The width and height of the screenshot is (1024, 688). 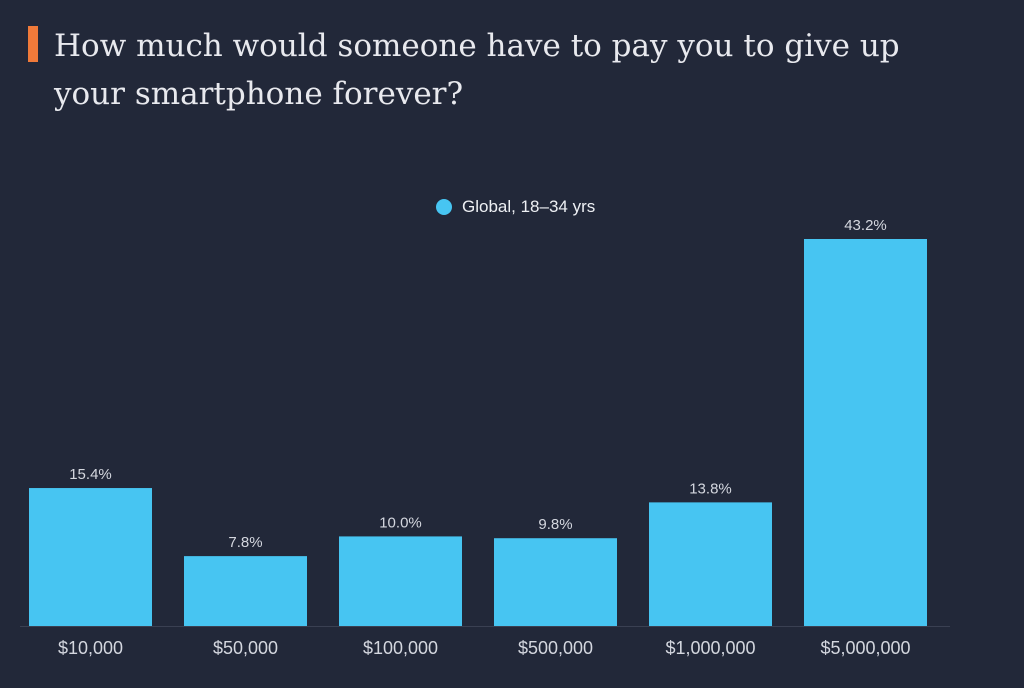 What do you see at coordinates (555, 648) in the screenshot?
I see `x-tick-label: $500,000` at bounding box center [555, 648].